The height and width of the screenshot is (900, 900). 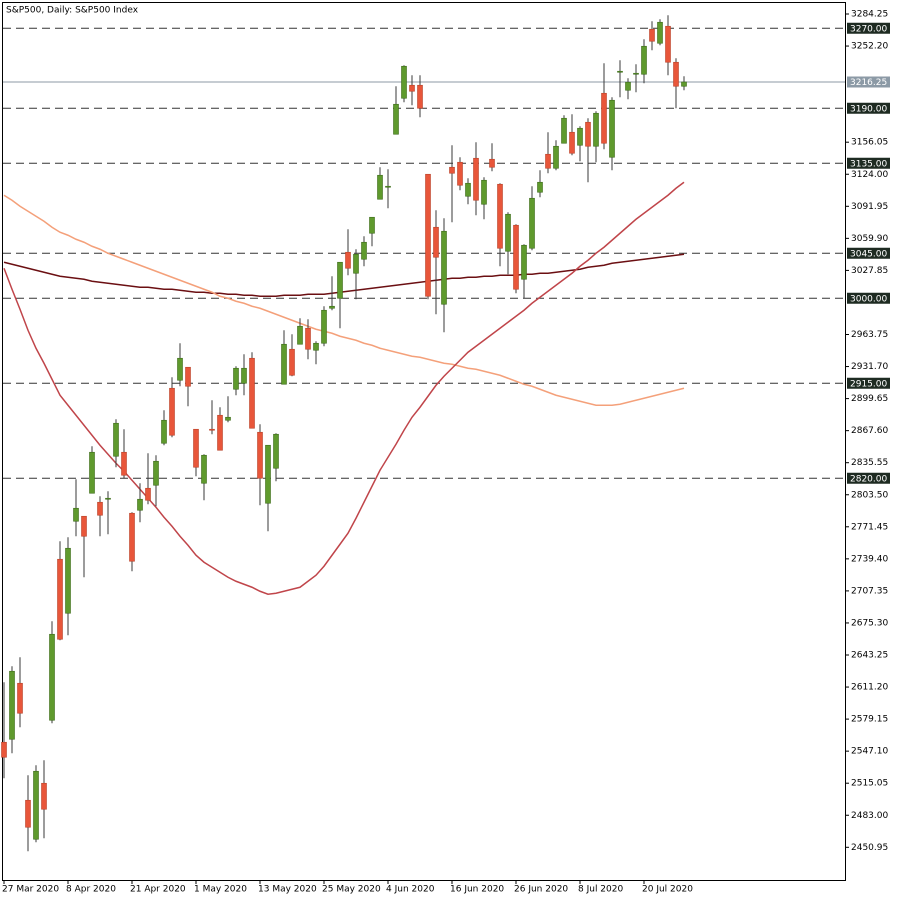 I want to click on y-tick-label: 2963.75, so click(x=869, y=335).